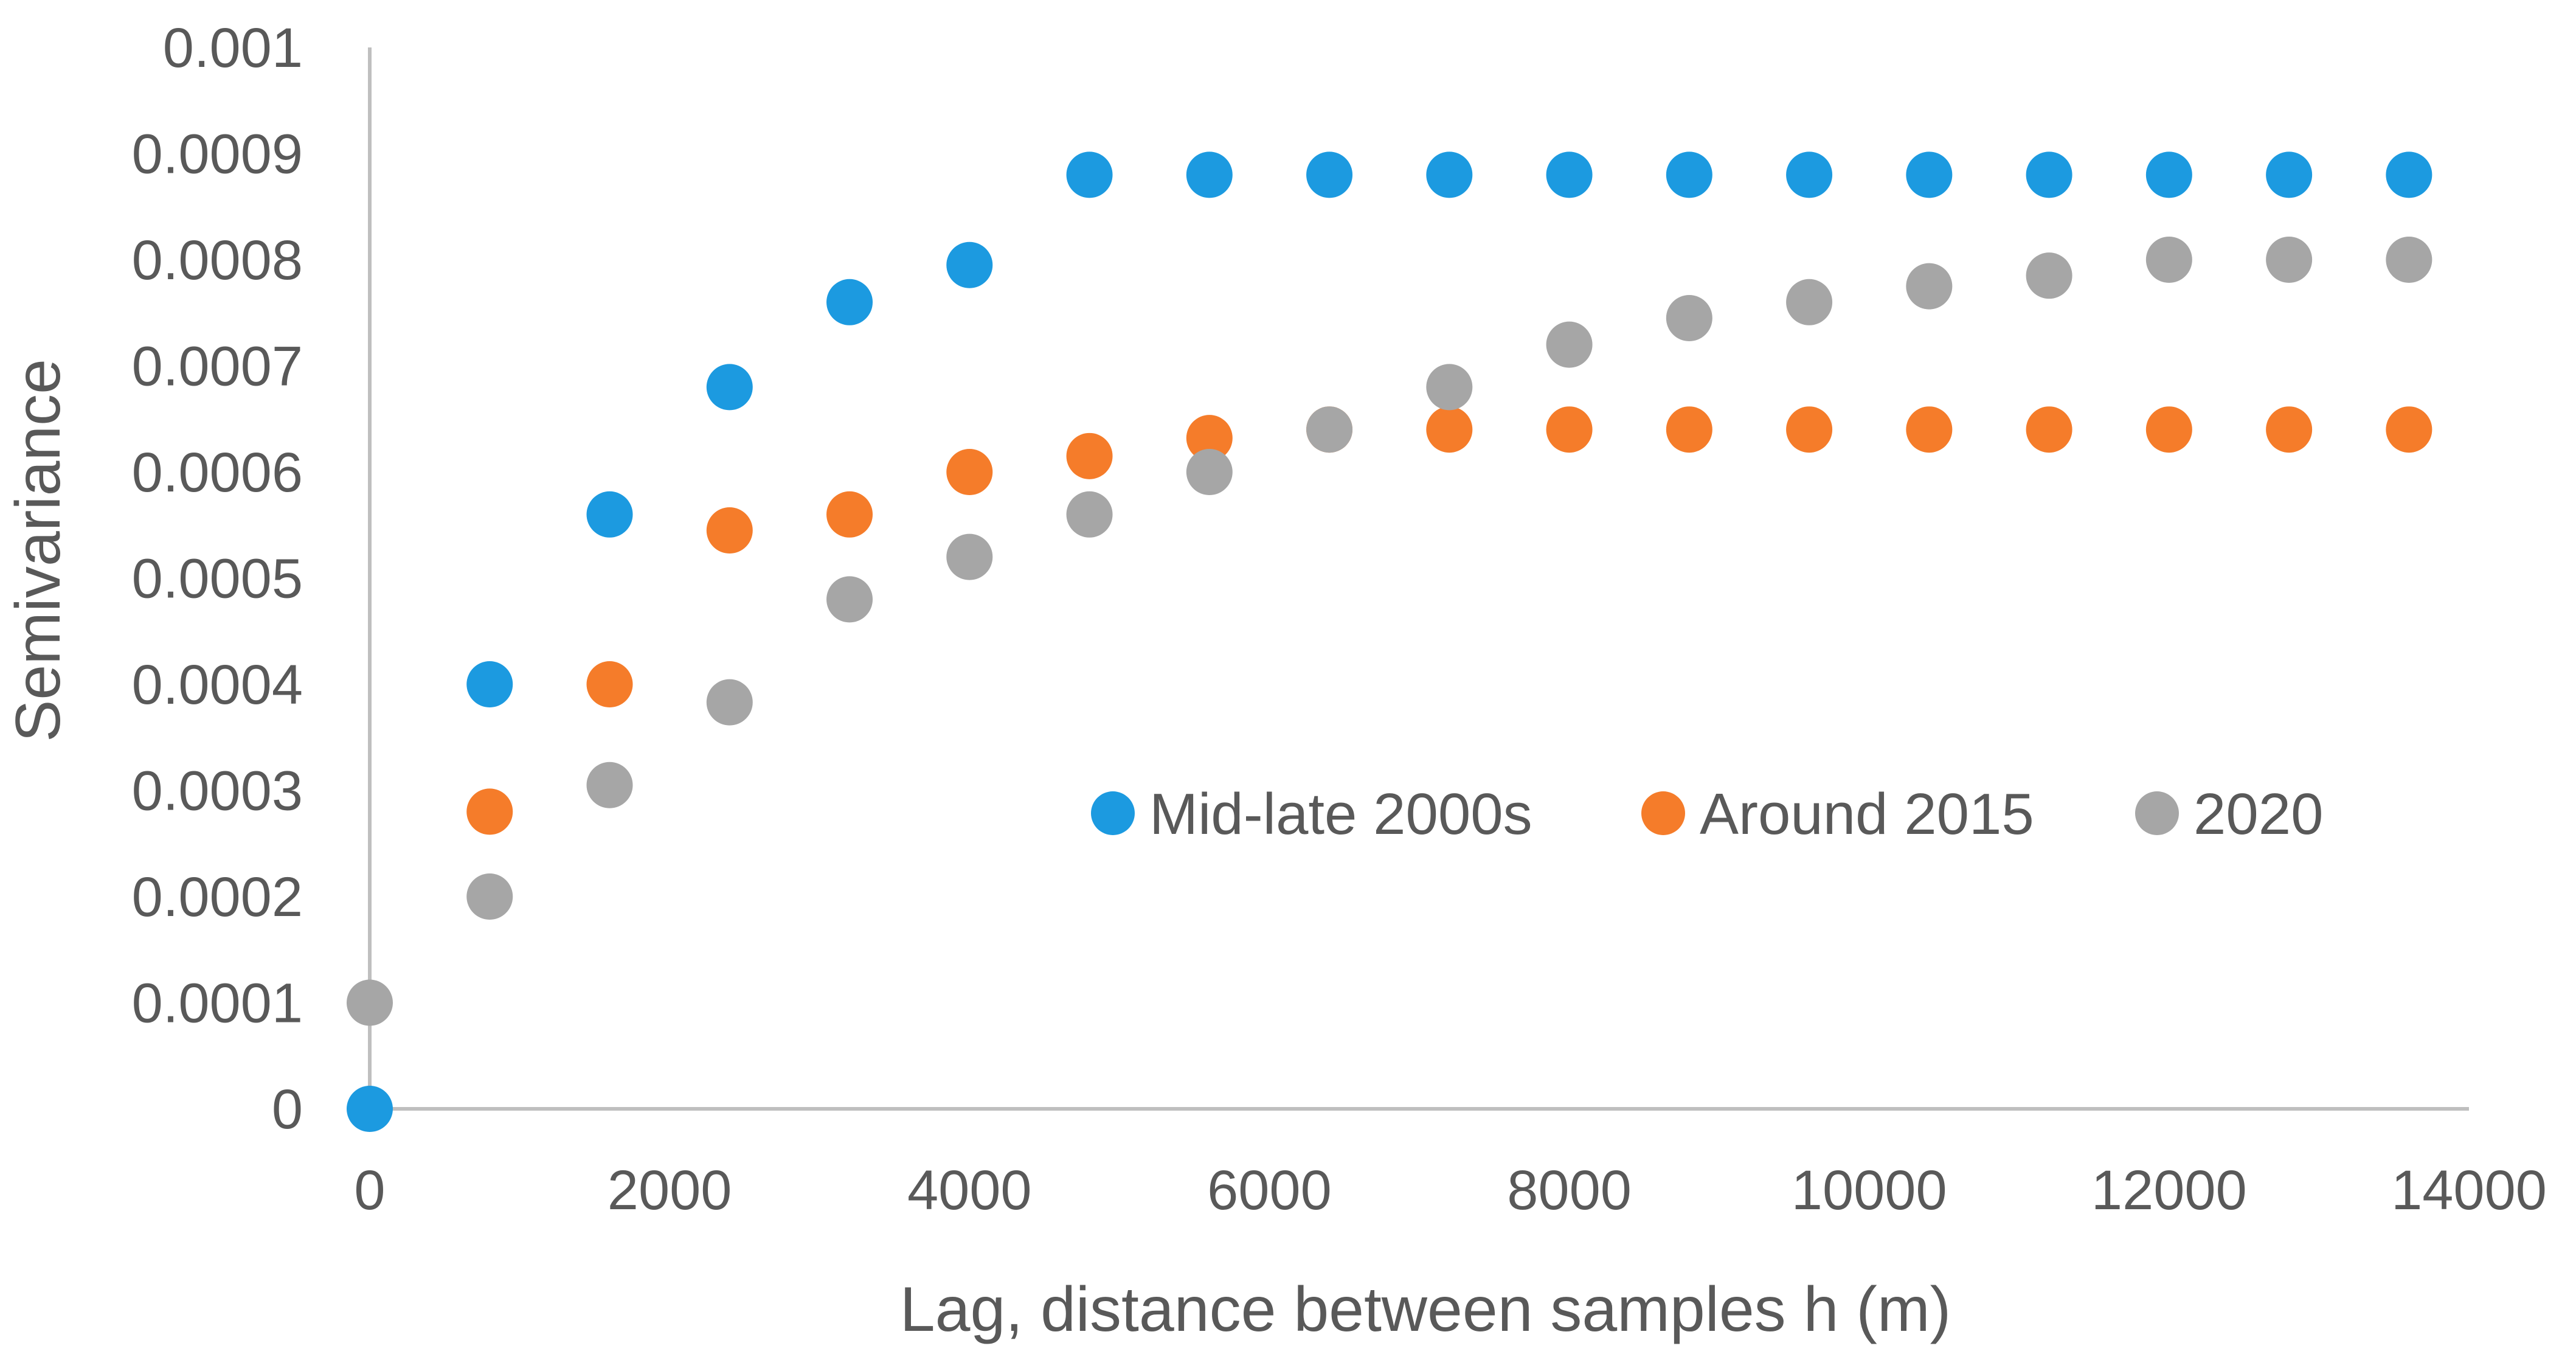  Describe the element at coordinates (217, 367) in the screenshot. I see `y-tick-label: 0.0007` at that location.